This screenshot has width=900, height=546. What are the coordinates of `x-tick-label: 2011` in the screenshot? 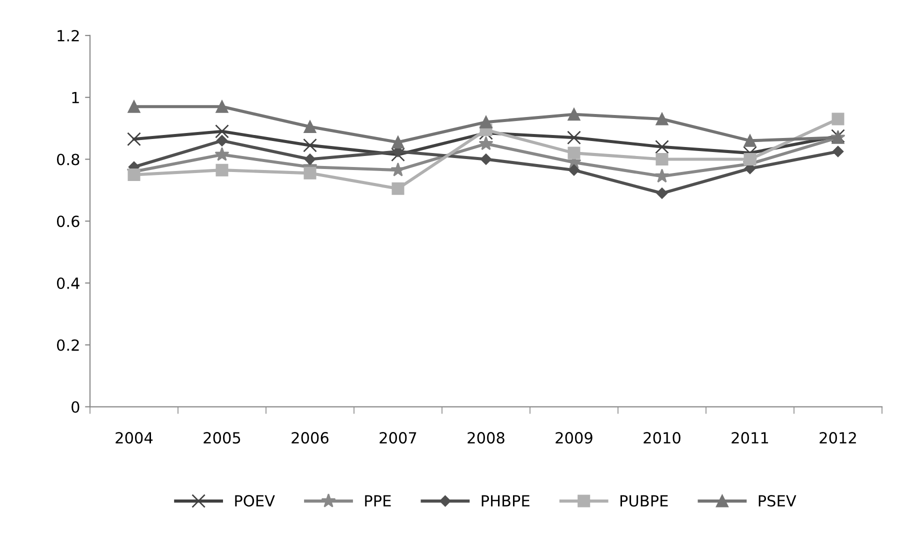 It's located at (750, 438).